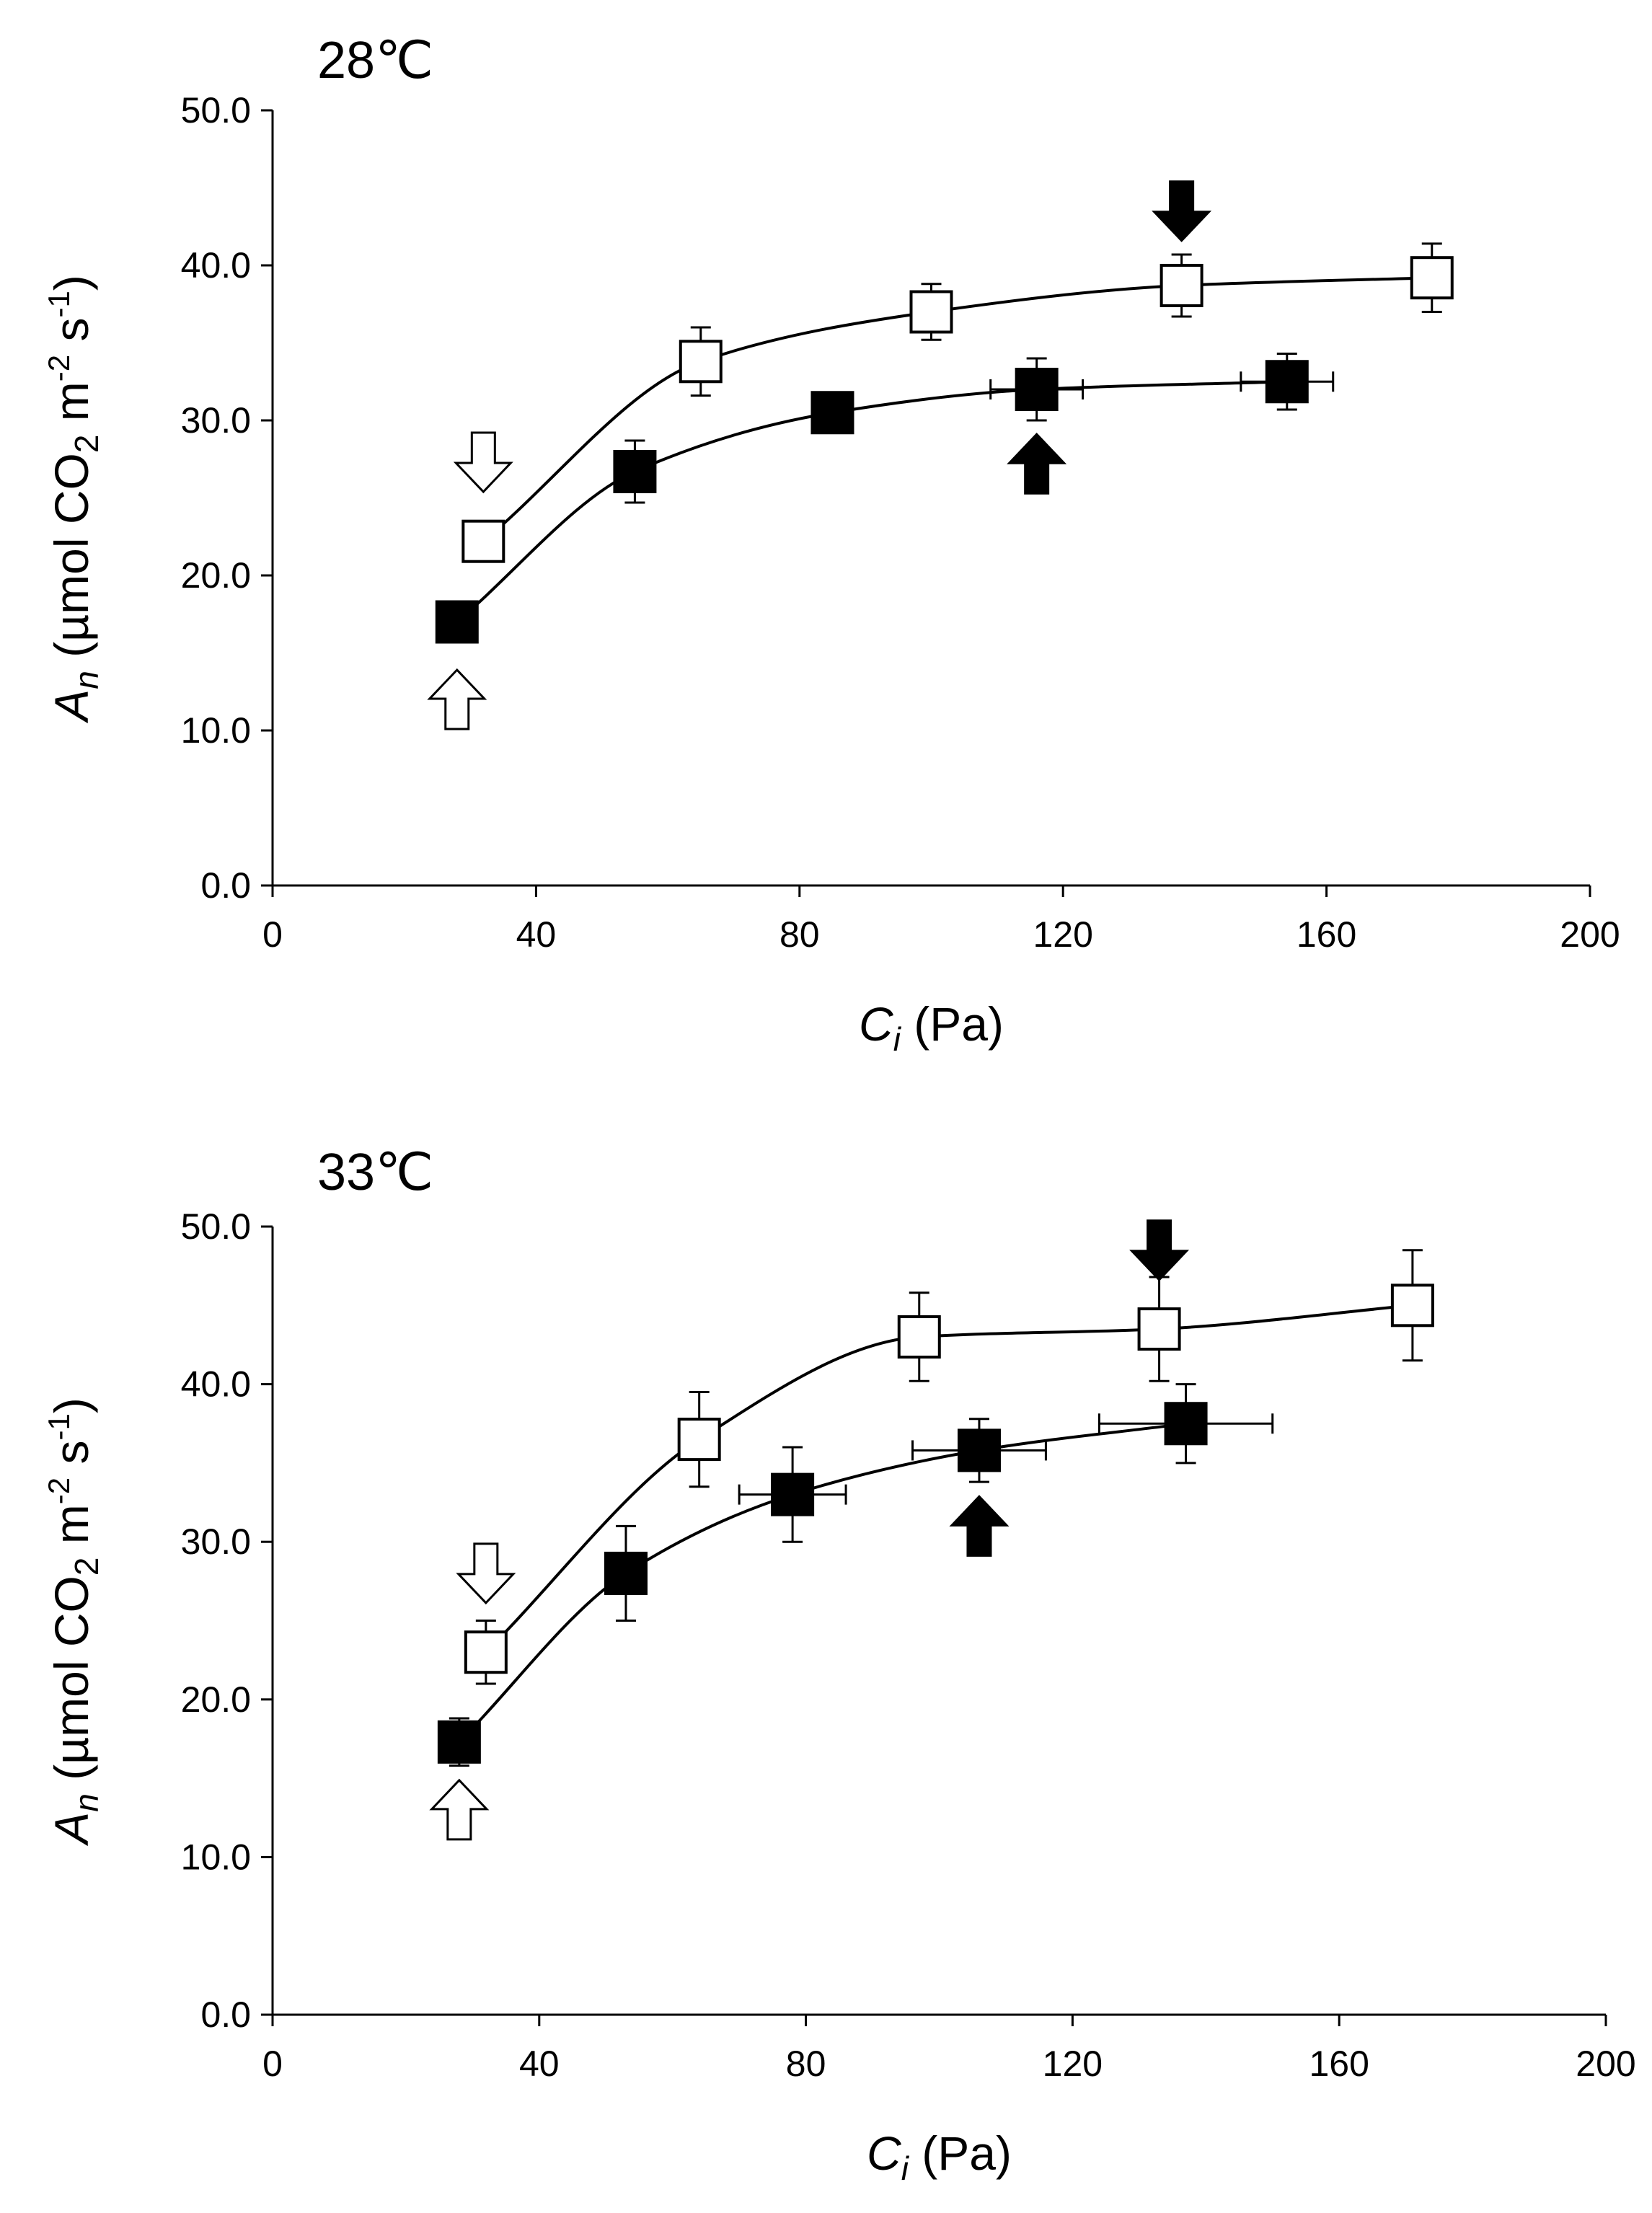 The image size is (1652, 2213). Describe the element at coordinates (375, 60) in the screenshot. I see `chart-title: 28℃` at that location.